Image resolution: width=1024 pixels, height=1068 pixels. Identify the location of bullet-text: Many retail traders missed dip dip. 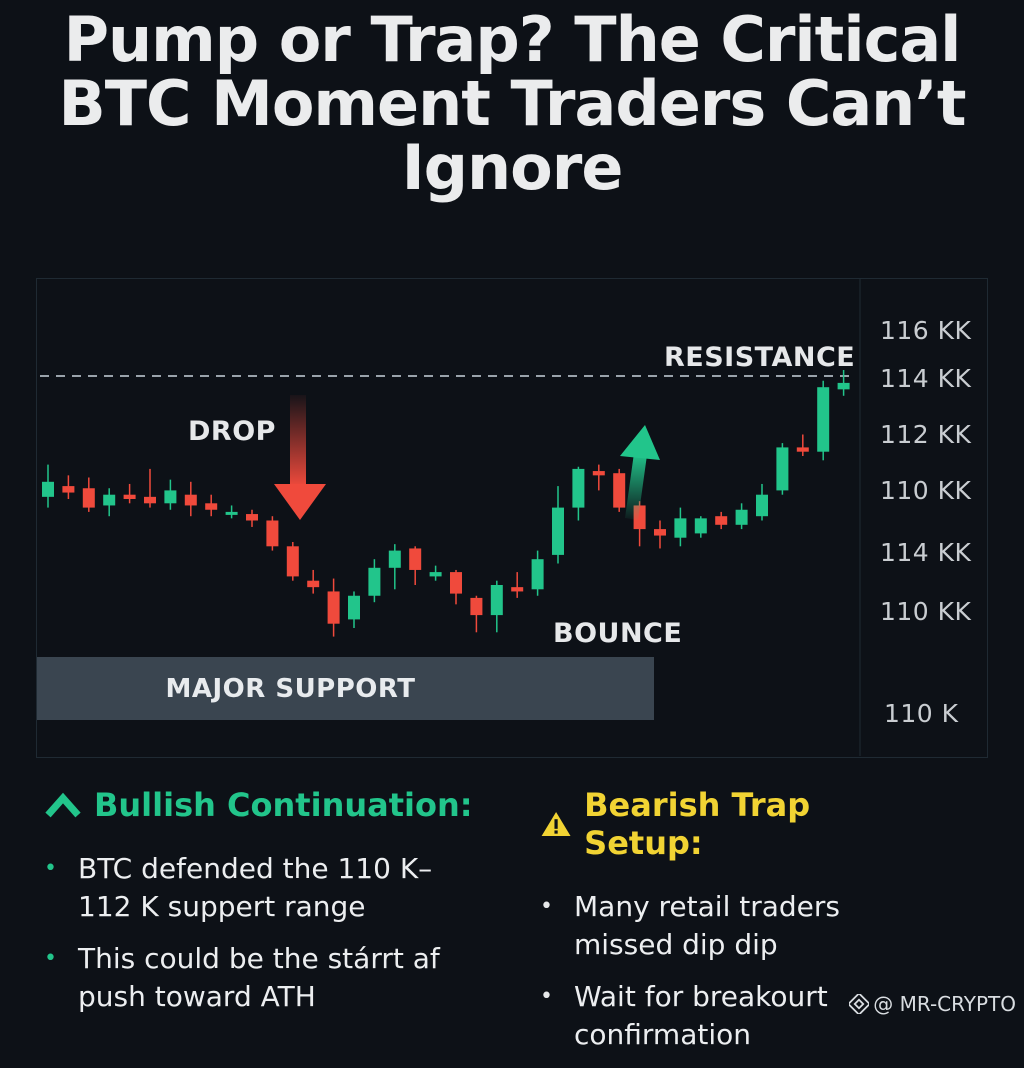
(707, 925).